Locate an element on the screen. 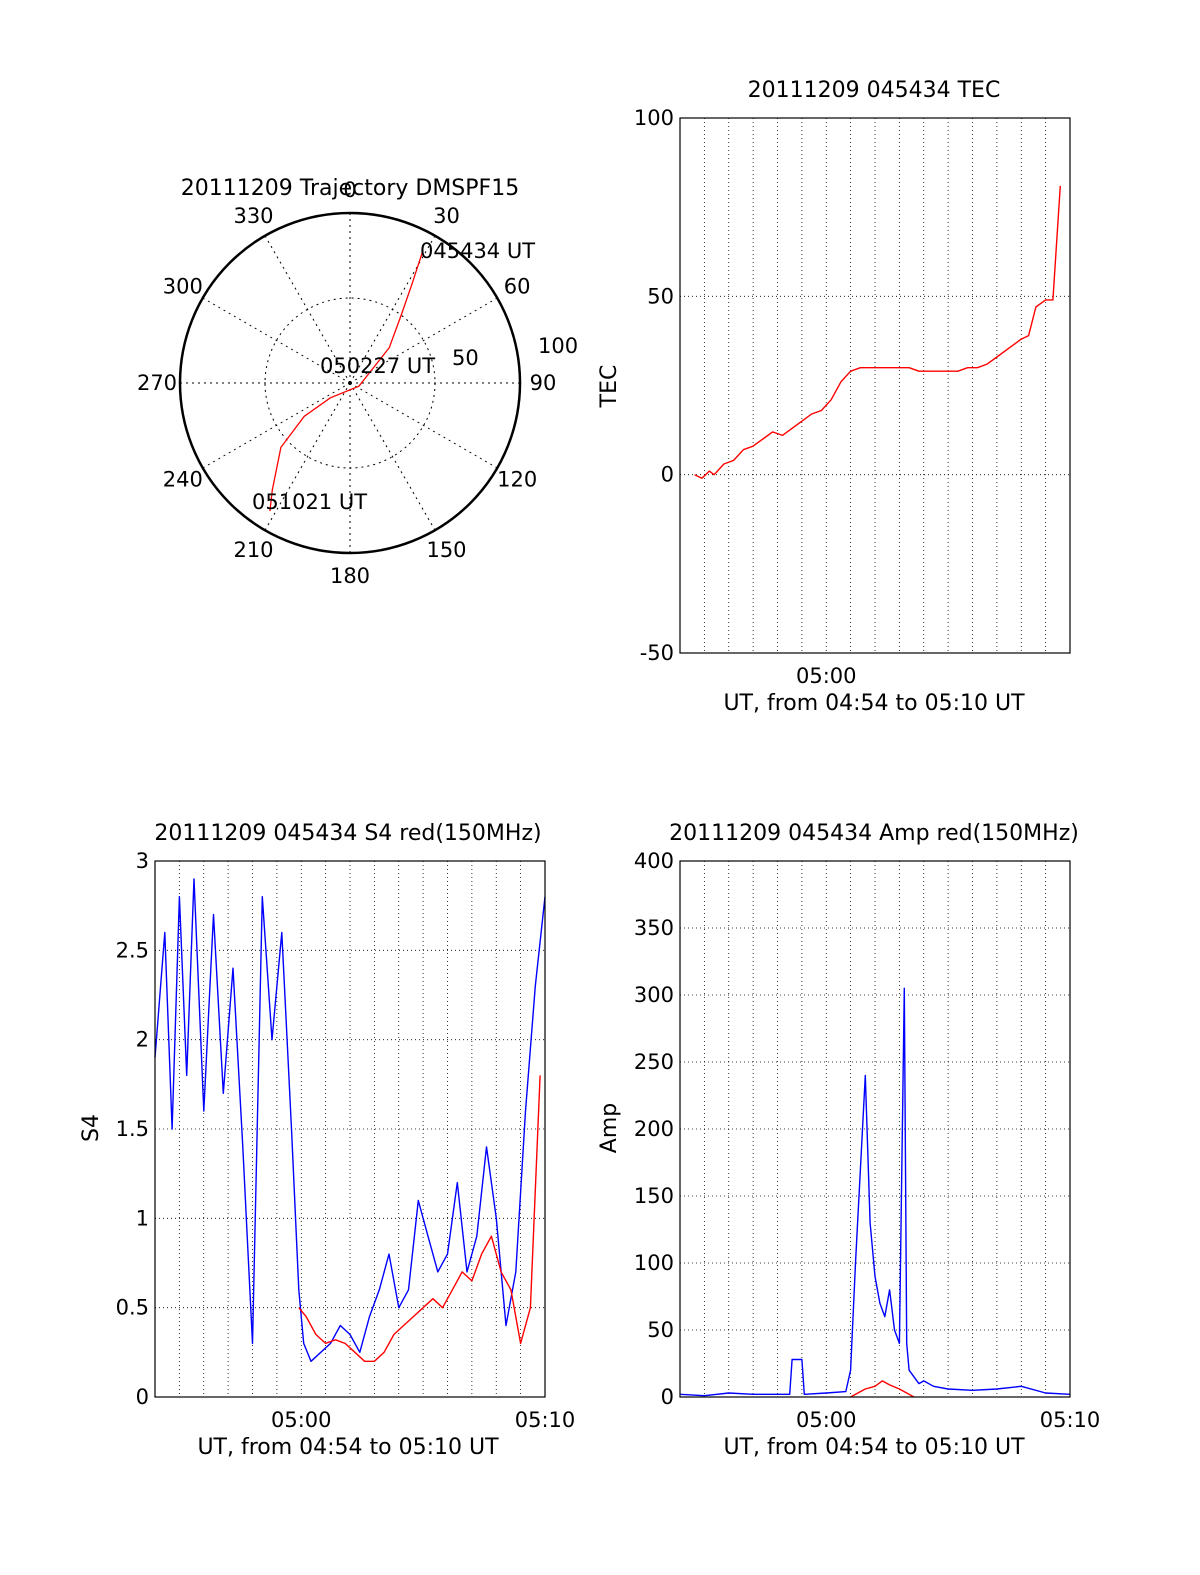 Image resolution: width=1200 pixels, height=1575 pixels. y-tick-label: 300 is located at coordinates (654, 995).